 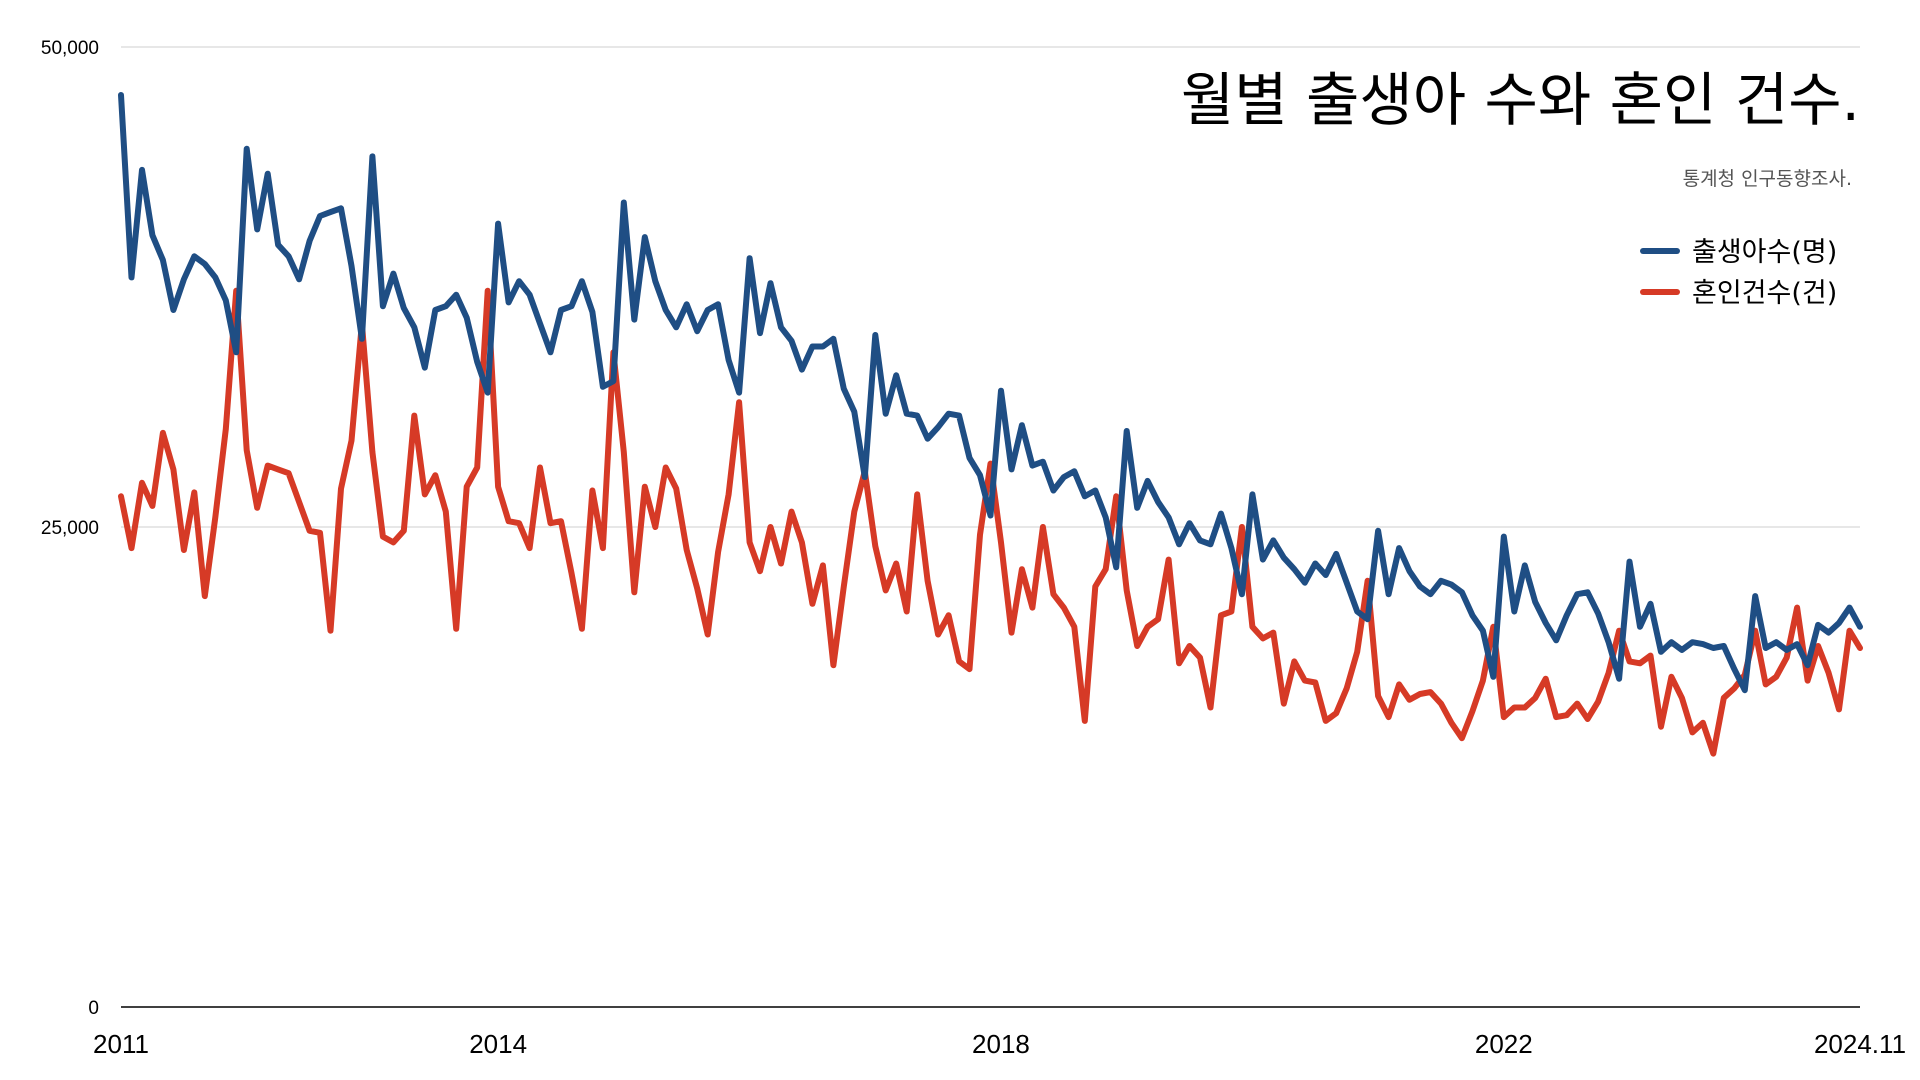 I want to click on chart-title: 월별 출생아 수와 혼인 건수., so click(x=1520, y=100).